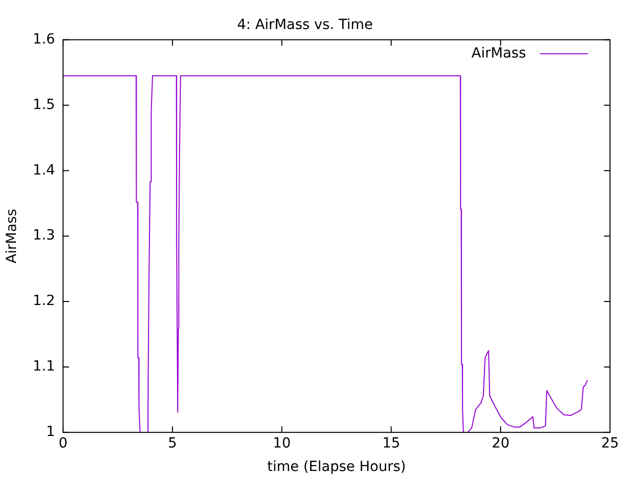  Describe the element at coordinates (391, 443) in the screenshot. I see `x-tick-label: 15` at that location.